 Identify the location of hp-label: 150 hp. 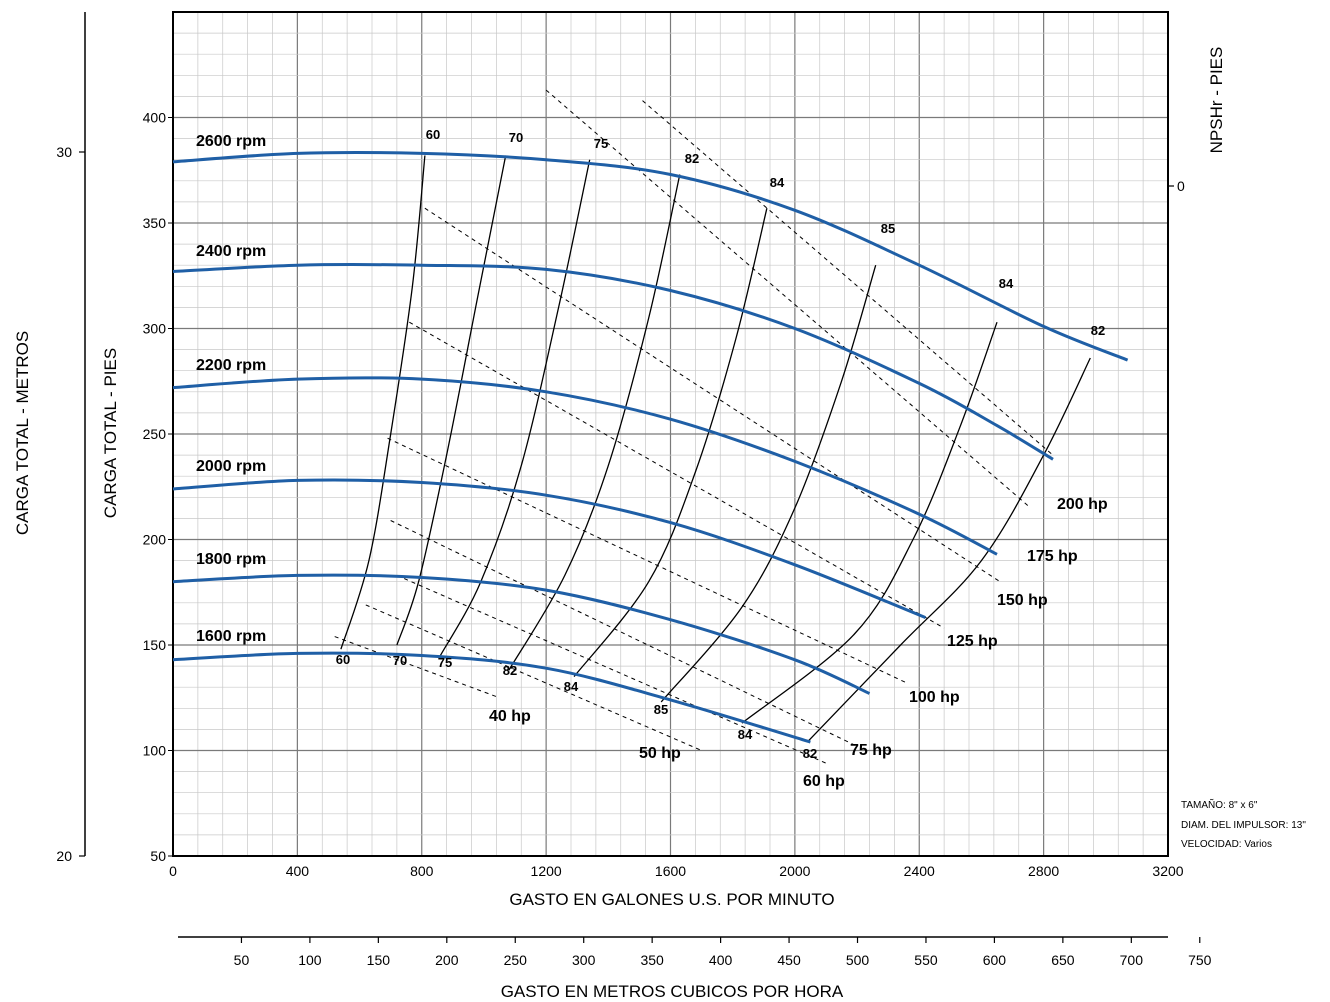
(1022, 600).